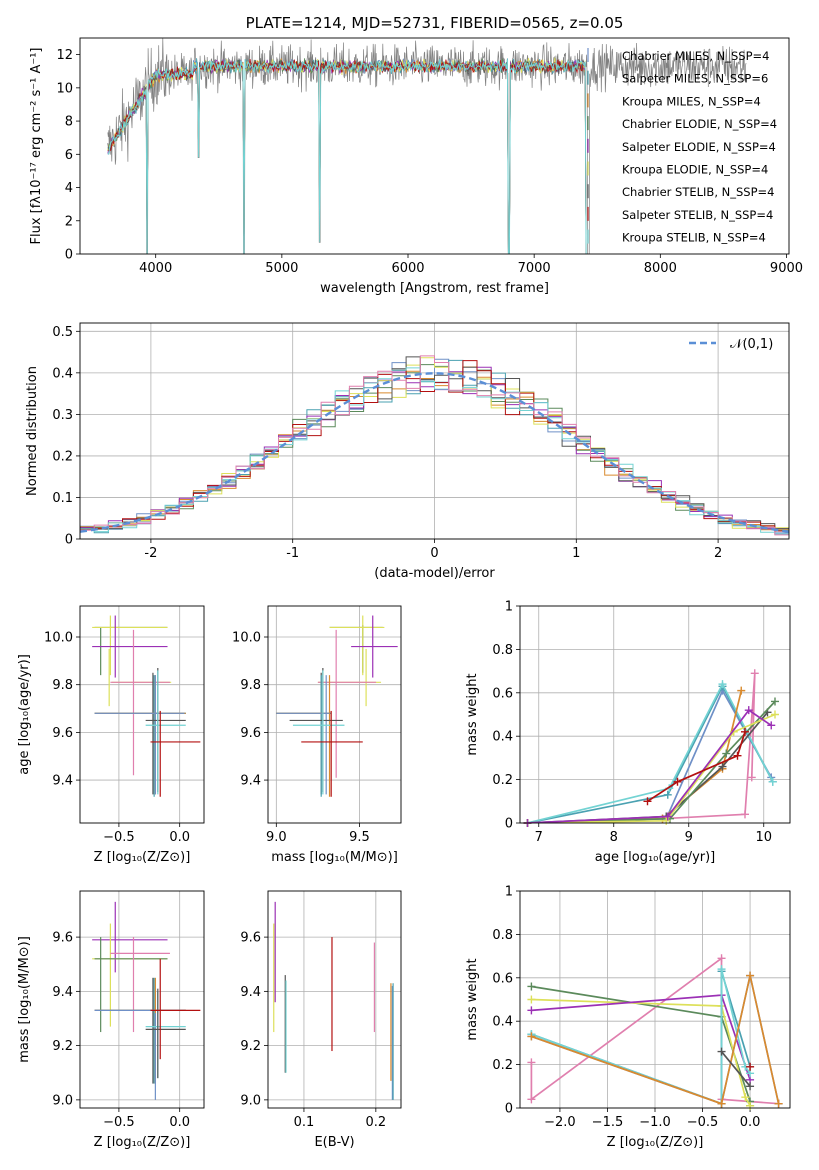  What do you see at coordinates (375, 1122) in the screenshot?
I see `x-tick-label: 0.2` at bounding box center [375, 1122].